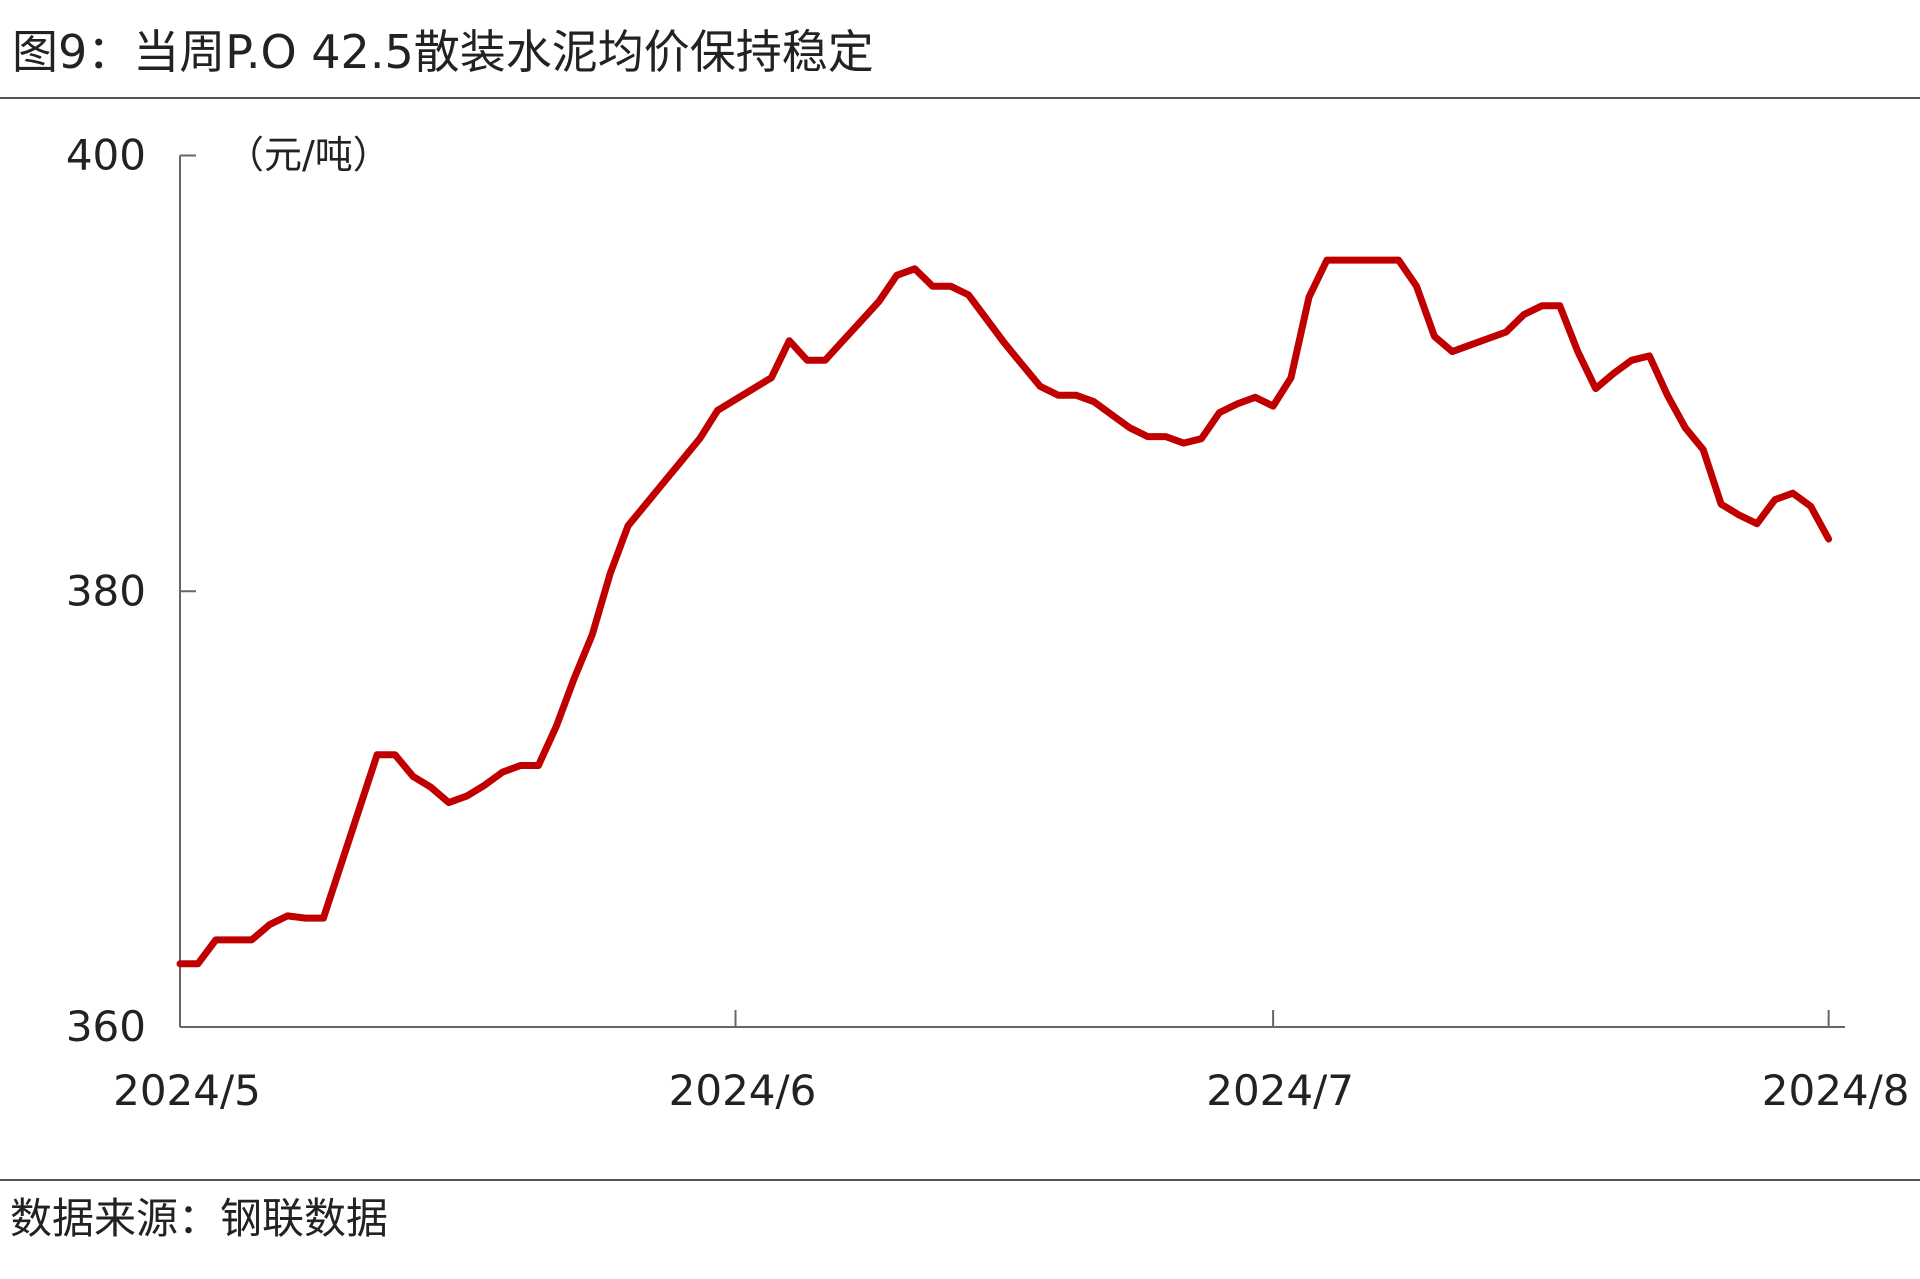 Image resolution: width=1920 pixels, height=1279 pixels. Describe the element at coordinates (106, 590) in the screenshot. I see `y-tick-label: 380` at that location.